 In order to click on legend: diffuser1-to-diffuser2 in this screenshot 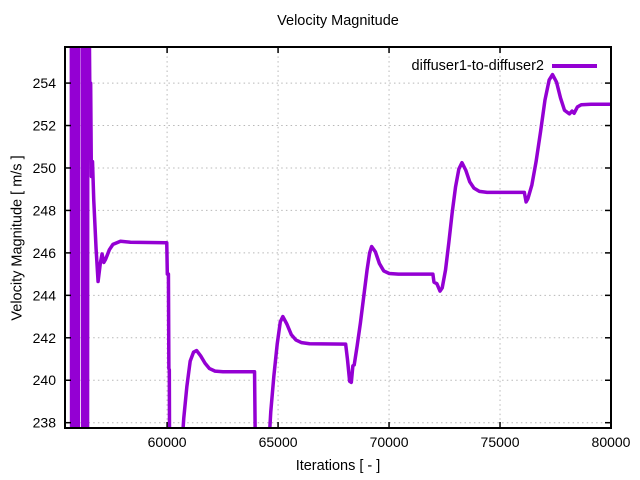, I will do `click(504, 66)`.